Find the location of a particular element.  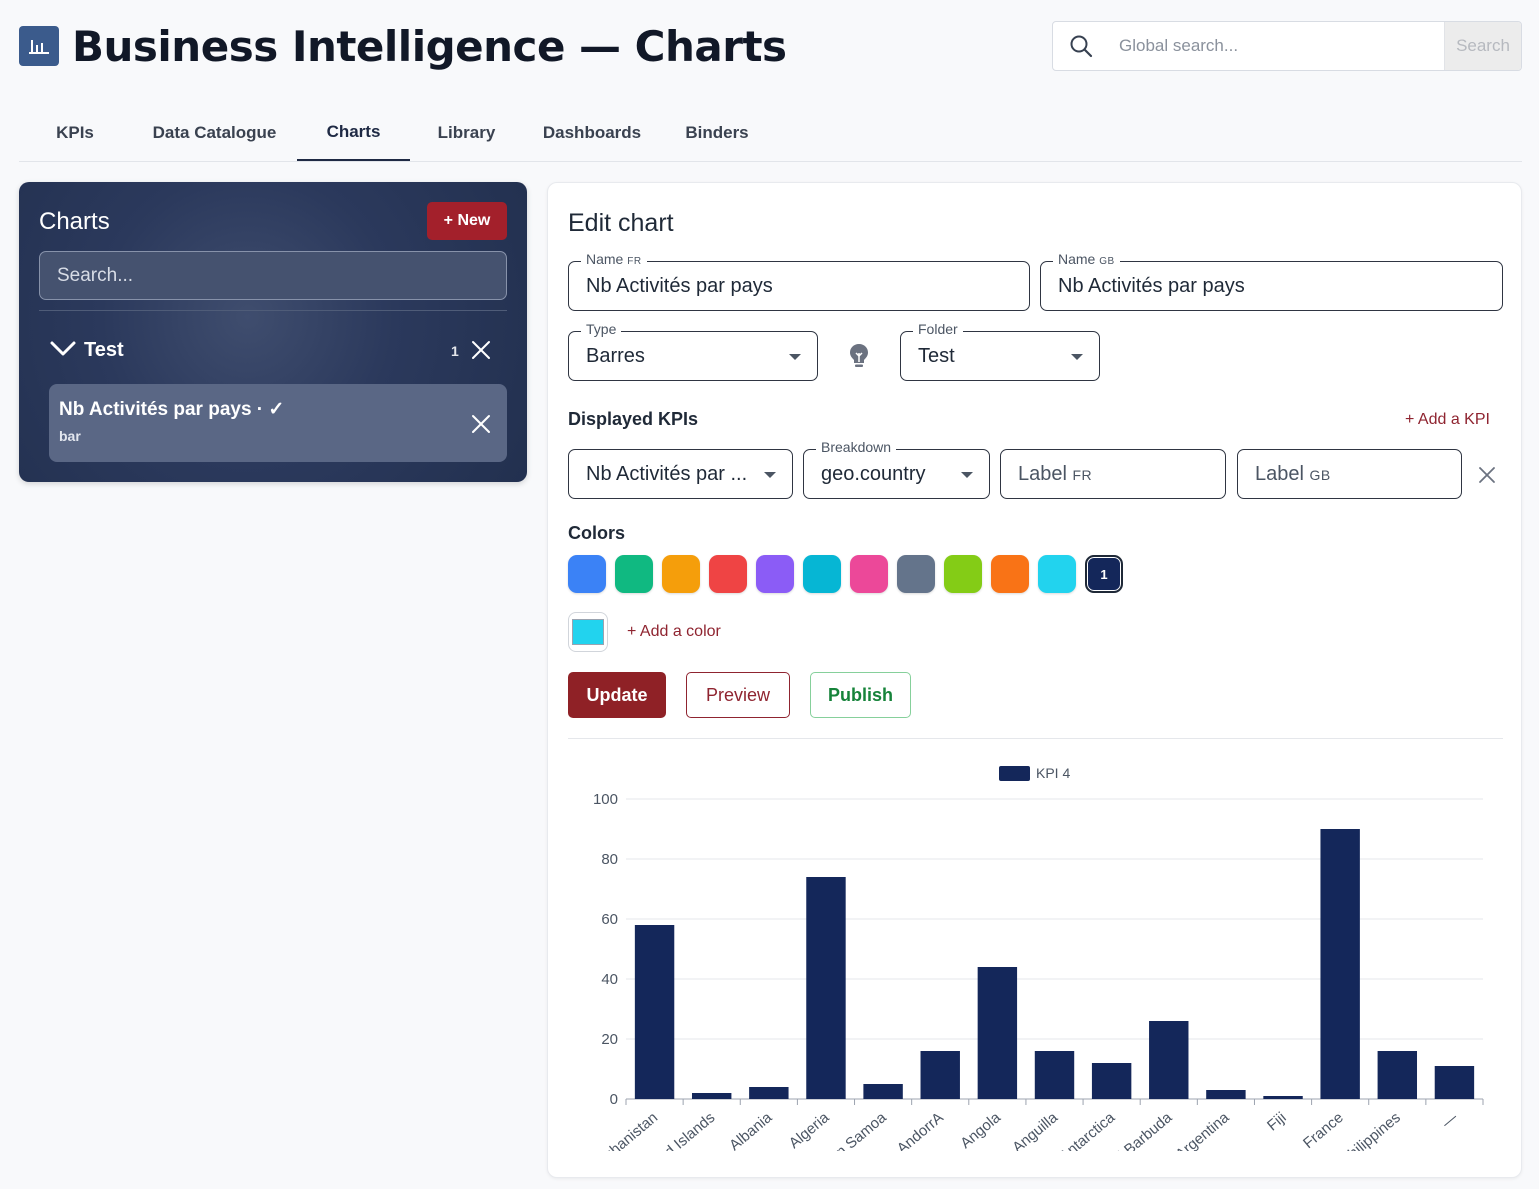

x-tick-label: Fiji is located at coordinates (1277, 1121).